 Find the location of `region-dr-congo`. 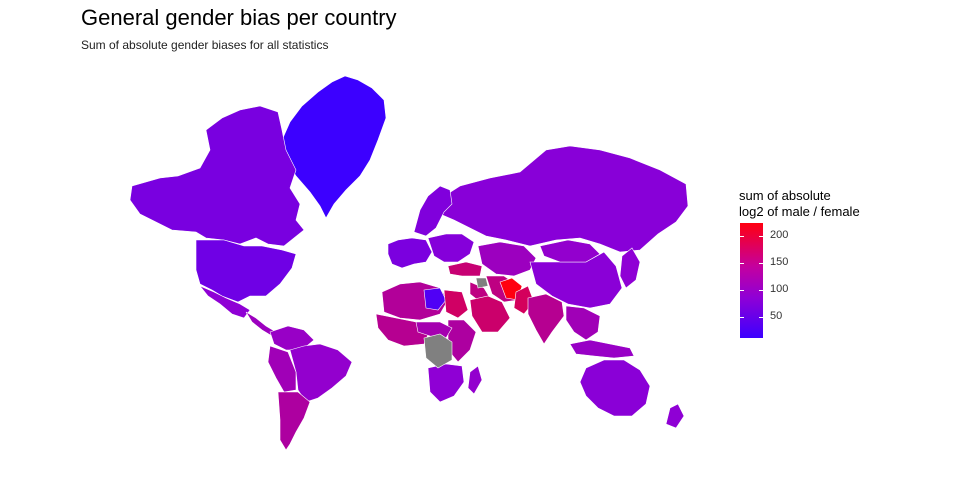

region-dr-congo is located at coordinates (438, 351).